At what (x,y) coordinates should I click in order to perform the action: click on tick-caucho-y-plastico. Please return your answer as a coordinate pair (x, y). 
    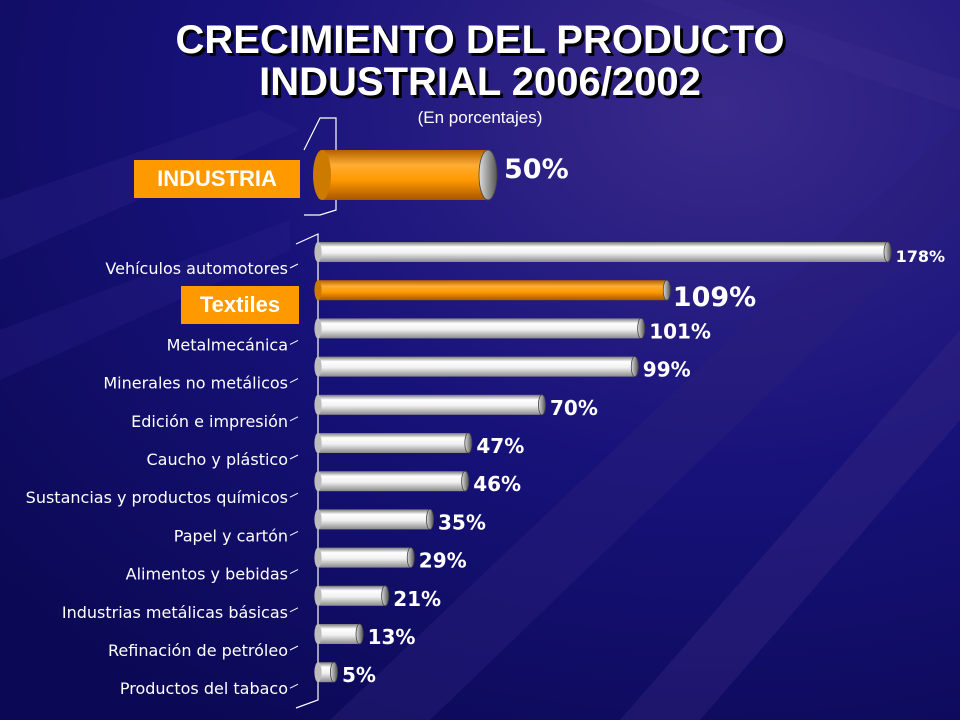
    Looking at the image, I should click on (294, 457).